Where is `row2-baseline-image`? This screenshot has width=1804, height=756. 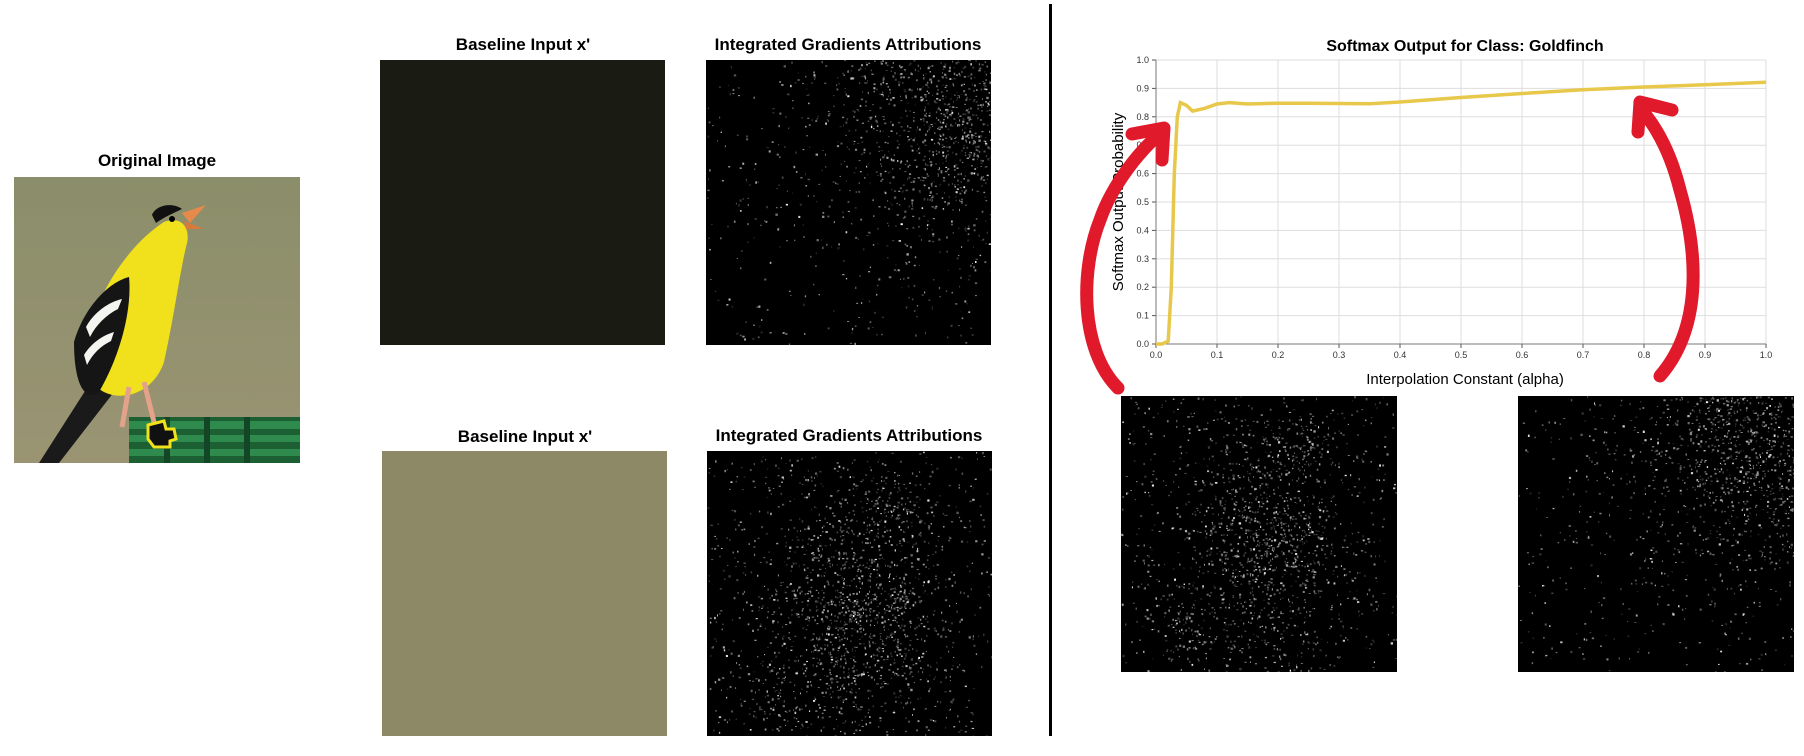
row2-baseline-image is located at coordinates (524, 593).